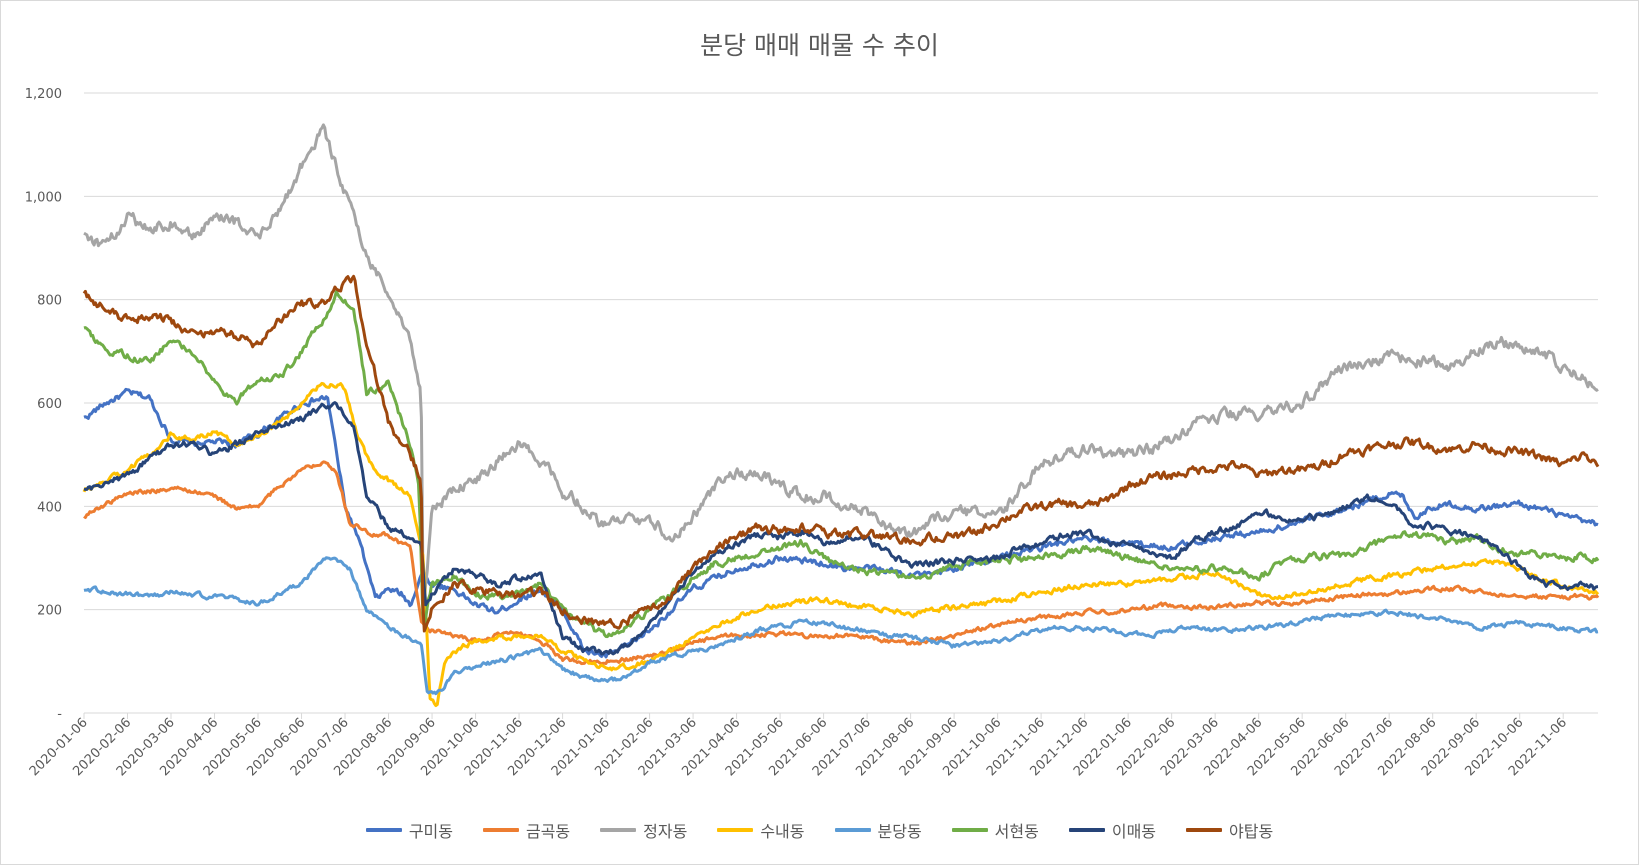 The width and height of the screenshot is (1639, 865). What do you see at coordinates (1251, 831) in the screenshot?
I see `legend-label: 야탑동` at bounding box center [1251, 831].